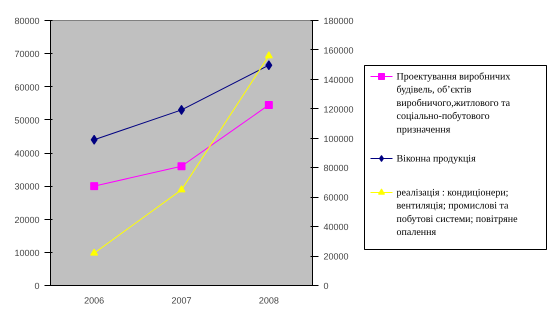 The image size is (554, 324). Describe the element at coordinates (339, 50) in the screenshot. I see `y2-tick-label: 160000` at that location.